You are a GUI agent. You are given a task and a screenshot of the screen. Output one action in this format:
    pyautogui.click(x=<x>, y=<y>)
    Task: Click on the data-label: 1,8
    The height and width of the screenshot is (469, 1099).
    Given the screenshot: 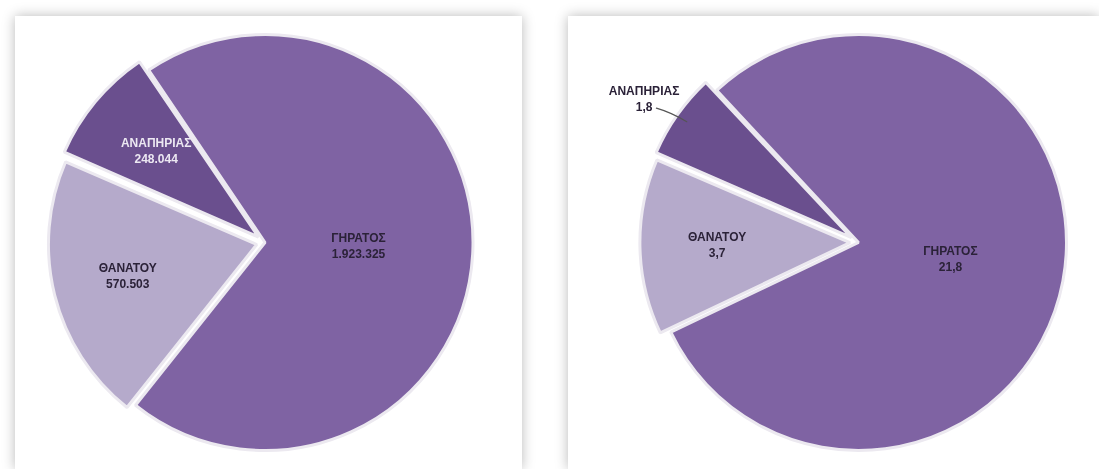 What is the action you would take?
    pyautogui.click(x=644, y=107)
    